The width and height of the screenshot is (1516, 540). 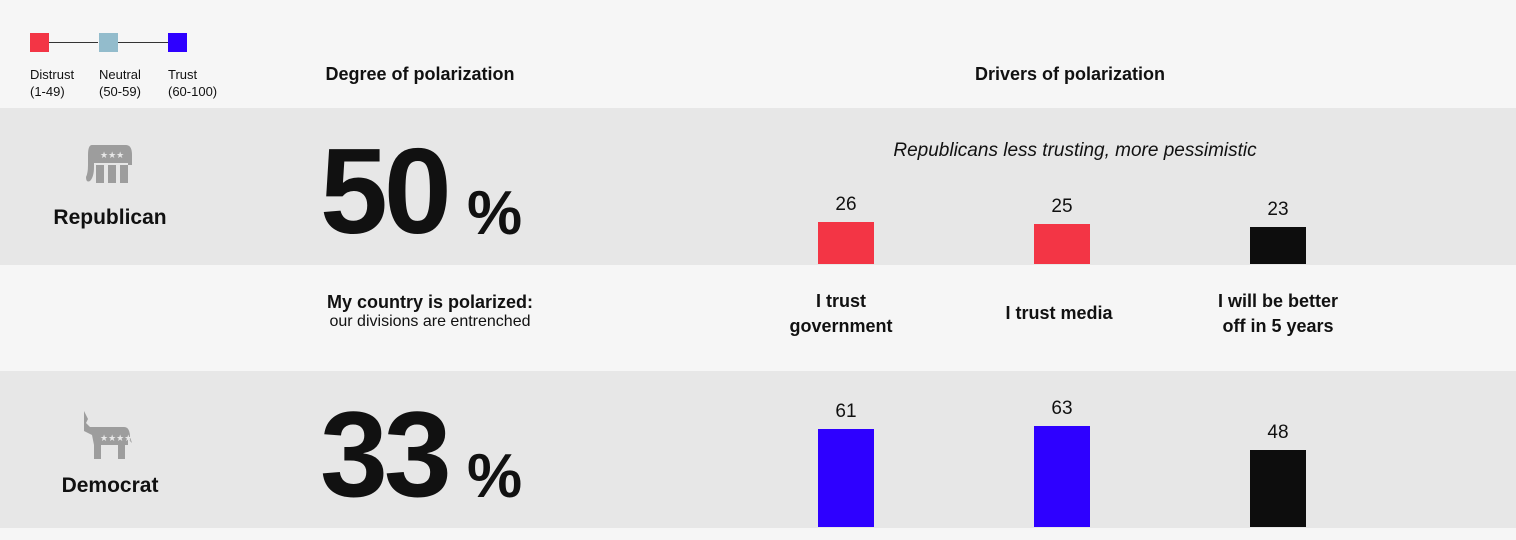 What do you see at coordinates (386, 191) in the screenshot?
I see `polarization-value-republican: 50` at bounding box center [386, 191].